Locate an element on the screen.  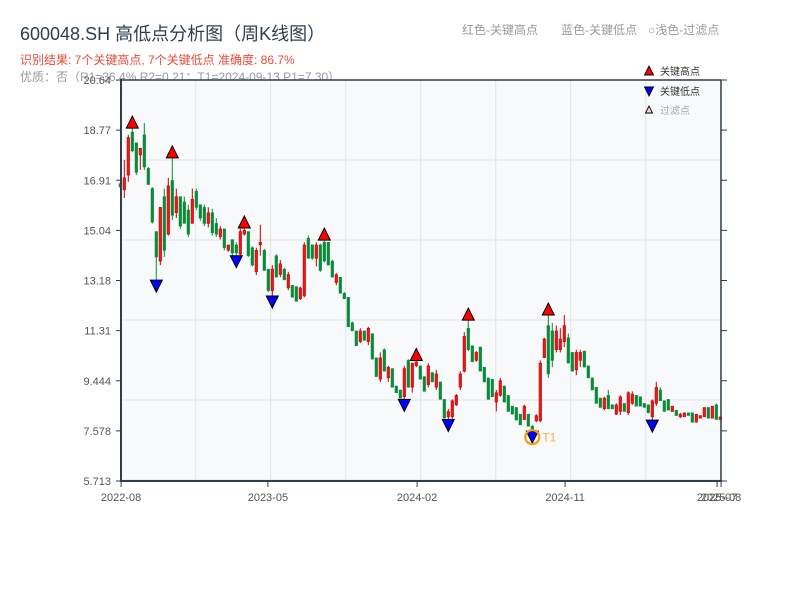
x-tick-label: 2025-07 is located at coordinates (717, 498).